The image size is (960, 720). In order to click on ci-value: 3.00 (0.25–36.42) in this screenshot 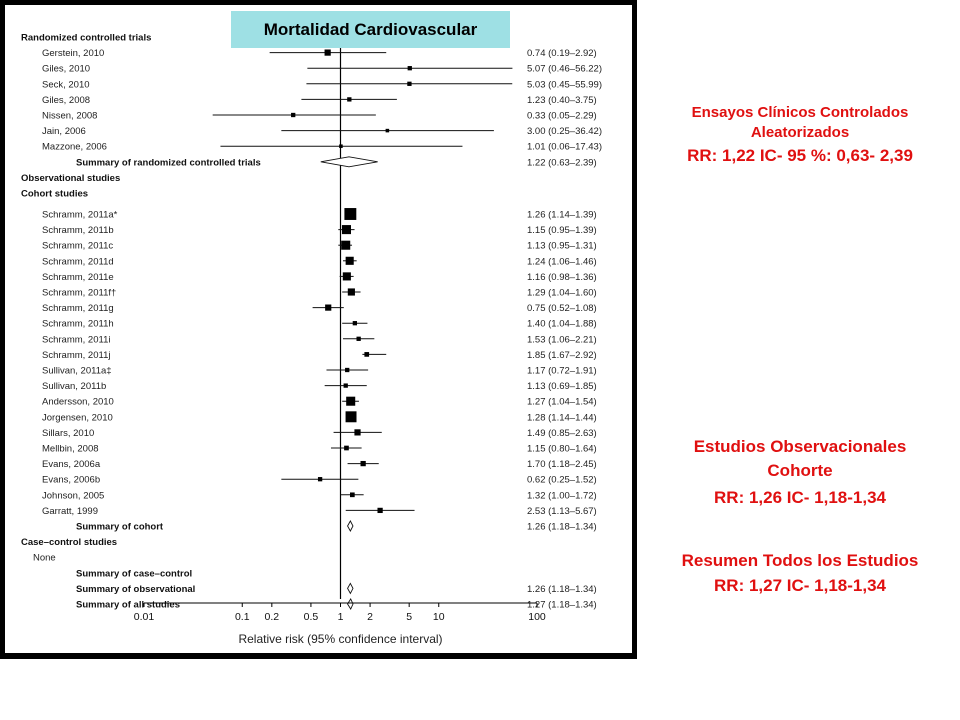, I will do `click(564, 131)`.